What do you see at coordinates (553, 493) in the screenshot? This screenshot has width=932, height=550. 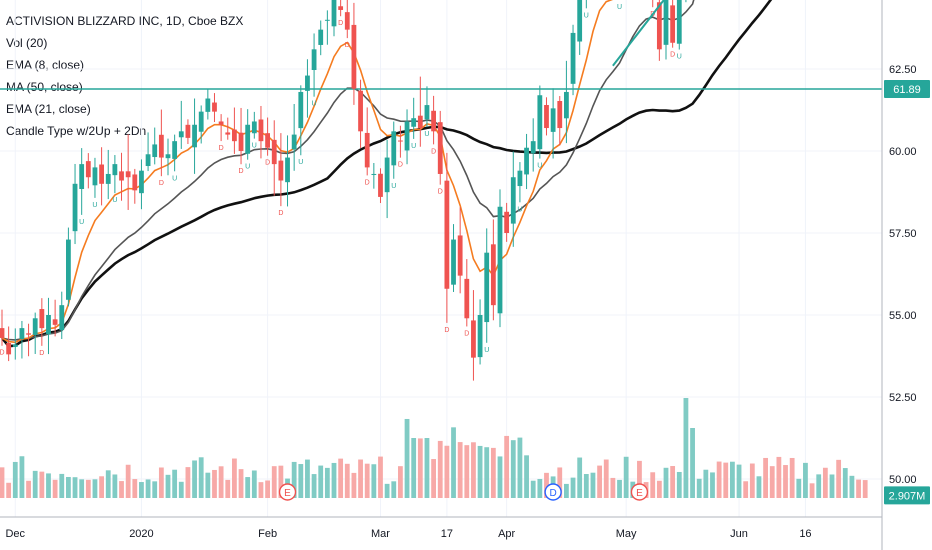 I see `svg-text: D` at bounding box center [553, 493].